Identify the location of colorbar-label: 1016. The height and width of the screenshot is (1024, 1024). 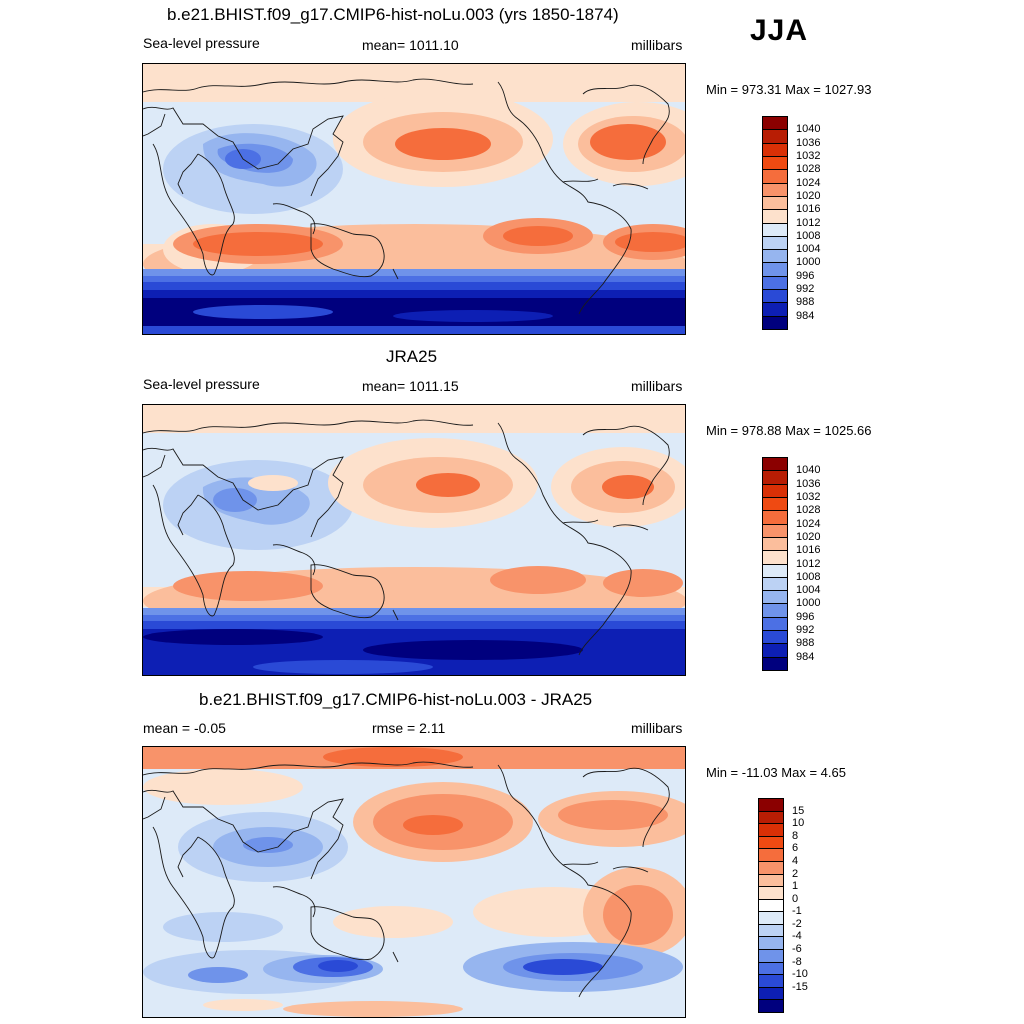
(808, 550).